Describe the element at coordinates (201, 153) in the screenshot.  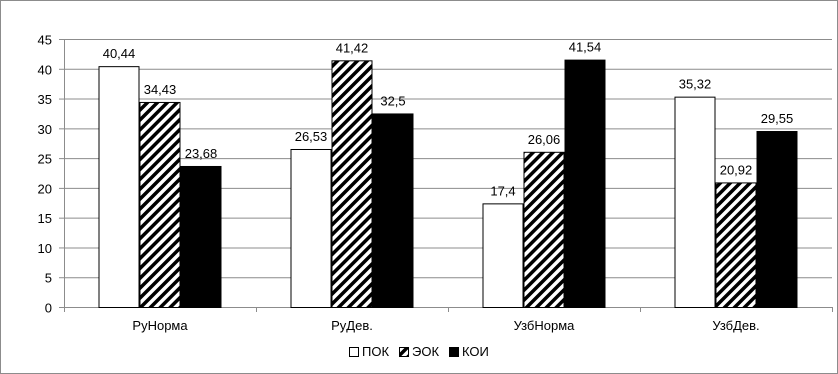
I see `data-label: 23,68` at that location.